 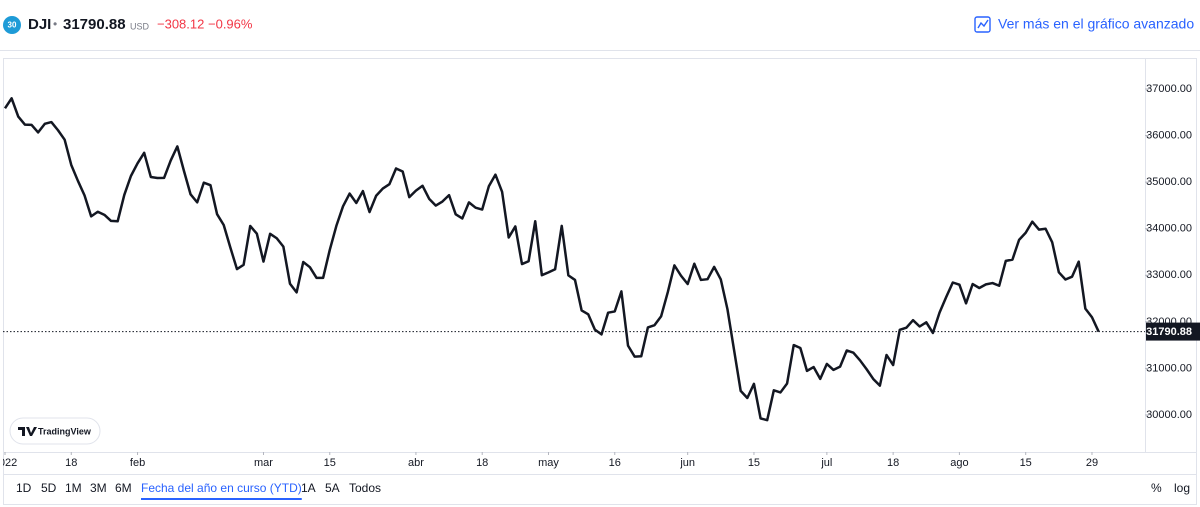 What do you see at coordinates (263, 463) in the screenshot?
I see `x-tick-label: mar` at bounding box center [263, 463].